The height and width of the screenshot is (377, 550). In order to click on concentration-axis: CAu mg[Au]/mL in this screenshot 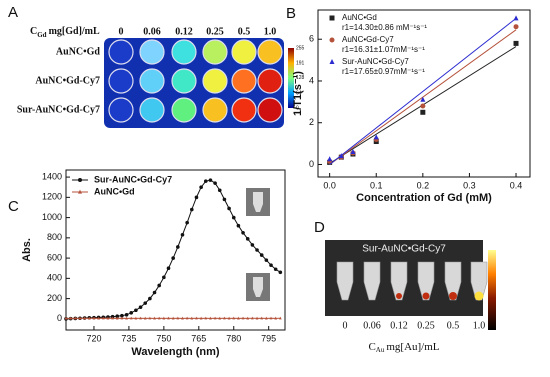, I will do `click(403, 347)`.